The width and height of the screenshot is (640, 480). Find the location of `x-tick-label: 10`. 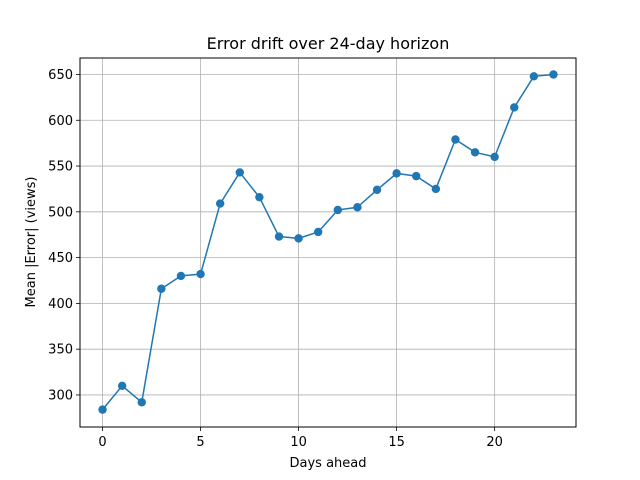

x-tick-label: 10 is located at coordinates (298, 442).